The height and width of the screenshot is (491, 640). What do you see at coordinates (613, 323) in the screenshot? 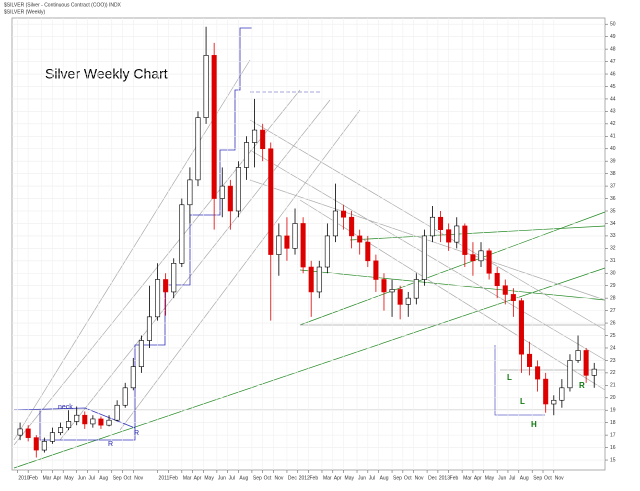
I see `y-tick-label: 26` at bounding box center [613, 323].